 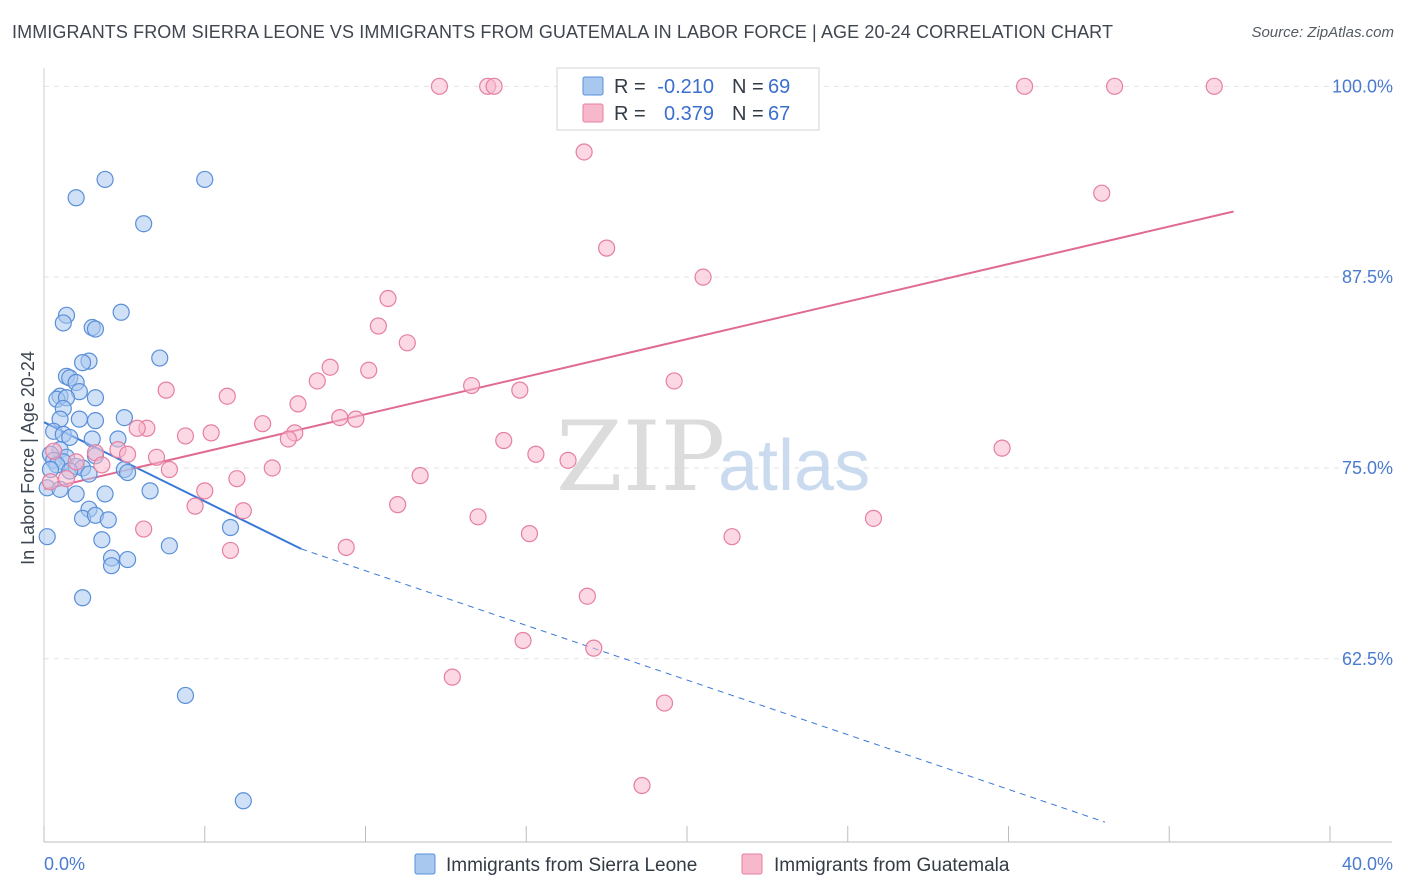 I want to click on stats-n-label-a: N =, so click(x=748, y=87).